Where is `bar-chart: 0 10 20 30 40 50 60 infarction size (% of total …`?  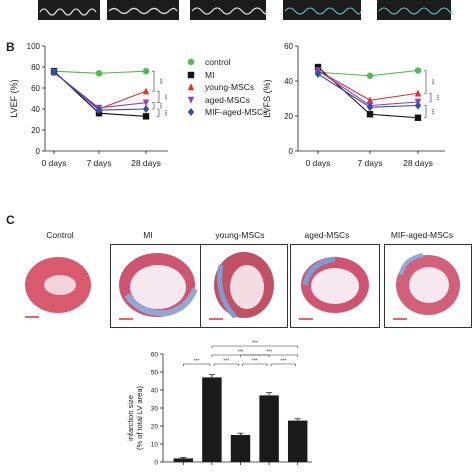
bar-chart: 0 10 20 30 40 50 60 infarction size (% of total … is located at coordinates (219, 404).